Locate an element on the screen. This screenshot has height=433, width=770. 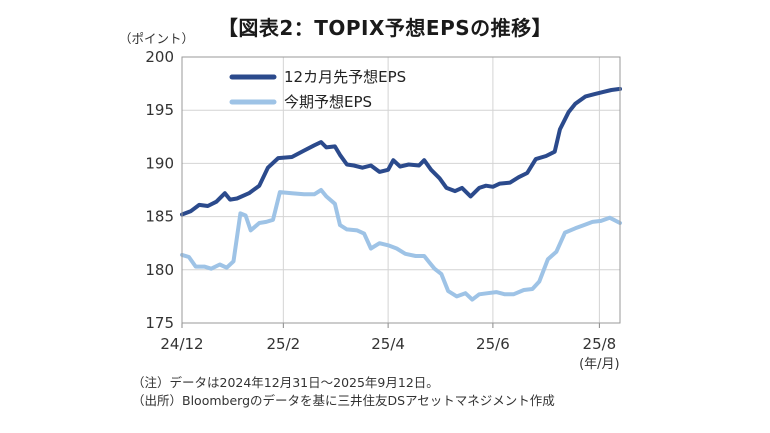
y-tick-label: 180 is located at coordinates (159, 270).